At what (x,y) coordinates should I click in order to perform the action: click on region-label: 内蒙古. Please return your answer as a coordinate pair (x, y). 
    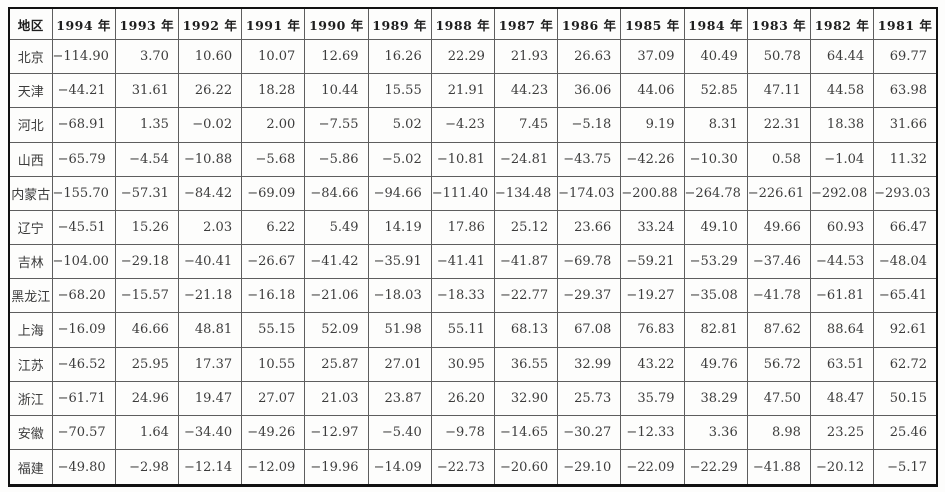
    Looking at the image, I should click on (30, 193).